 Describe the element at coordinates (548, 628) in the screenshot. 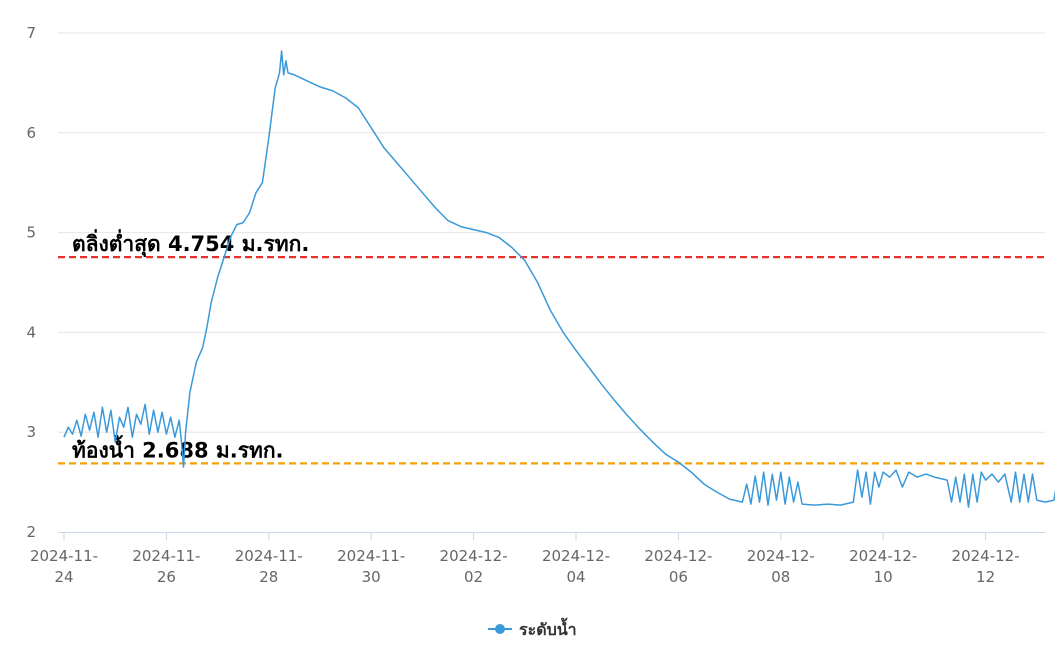

I see `legend-label-water-level: ระดับน้ำ` at that location.